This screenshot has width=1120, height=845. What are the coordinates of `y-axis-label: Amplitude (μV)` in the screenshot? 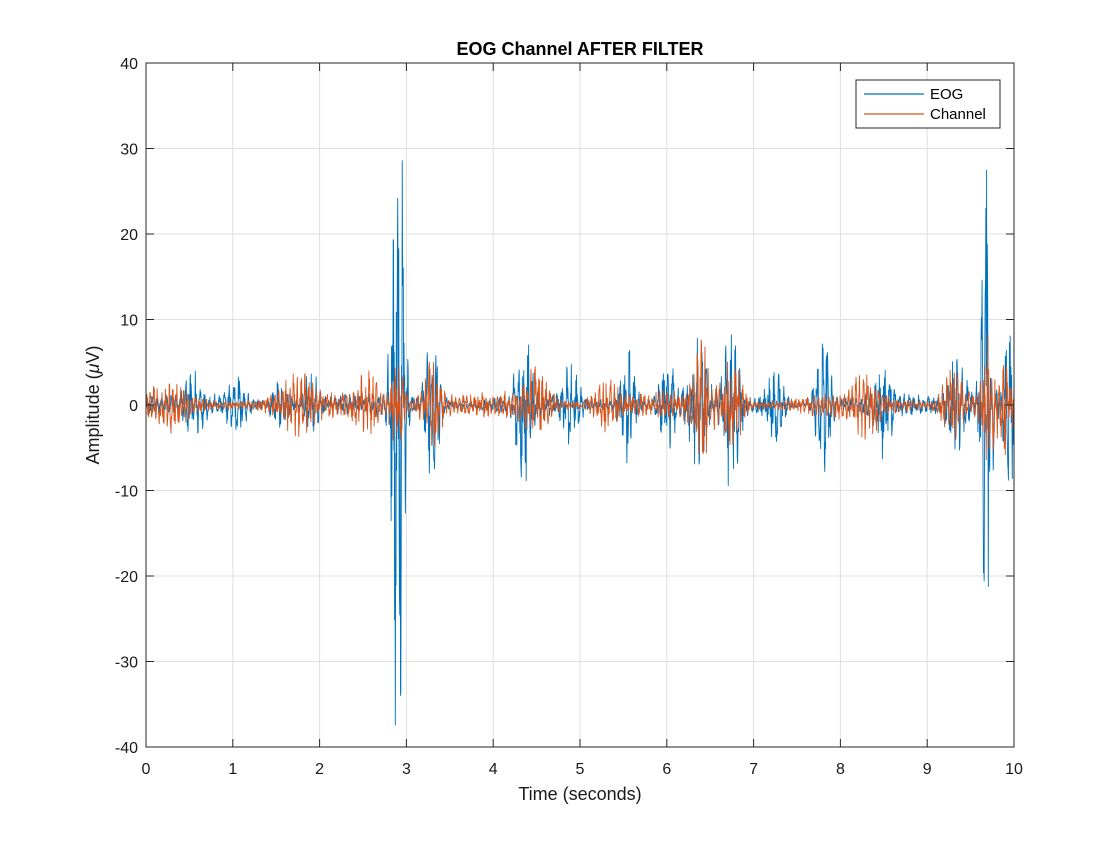 It's located at (93, 405).